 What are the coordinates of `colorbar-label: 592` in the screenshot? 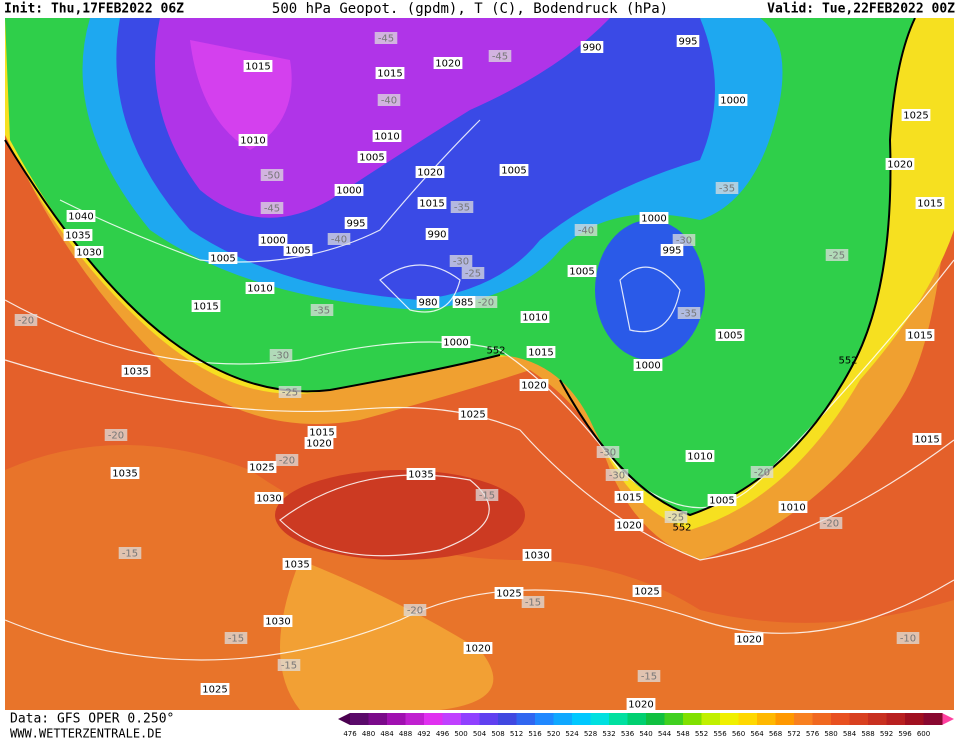 It's located at (886, 734).